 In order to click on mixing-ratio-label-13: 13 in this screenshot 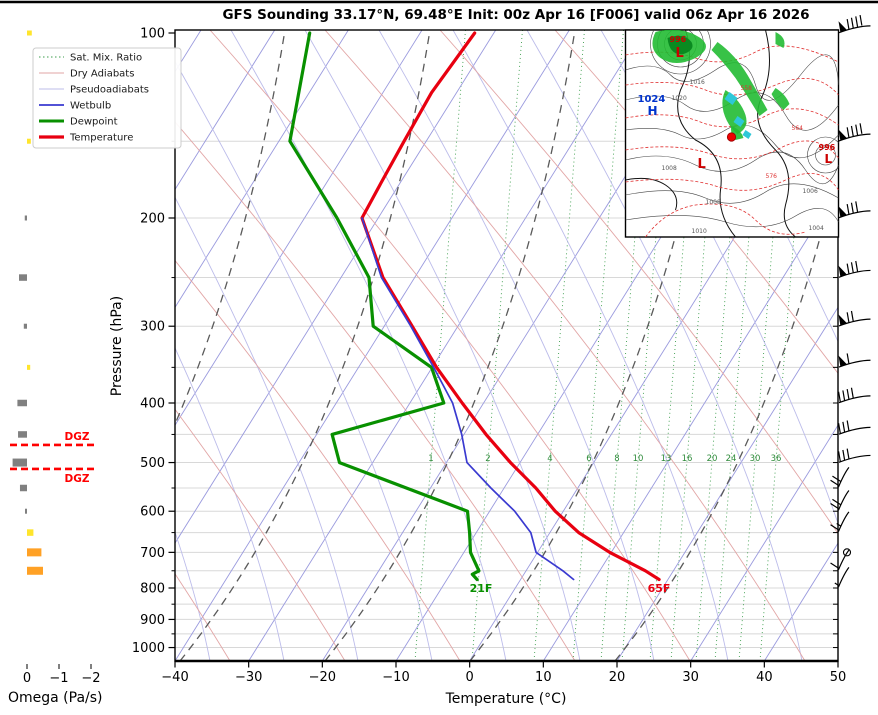, I will do `click(666, 459)`.